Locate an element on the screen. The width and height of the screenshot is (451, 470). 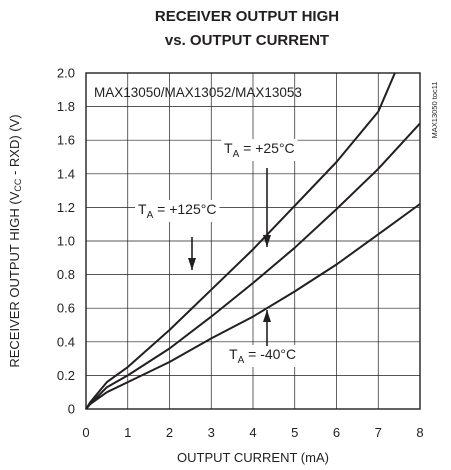
x-tick-label: 3 is located at coordinates (211, 432).